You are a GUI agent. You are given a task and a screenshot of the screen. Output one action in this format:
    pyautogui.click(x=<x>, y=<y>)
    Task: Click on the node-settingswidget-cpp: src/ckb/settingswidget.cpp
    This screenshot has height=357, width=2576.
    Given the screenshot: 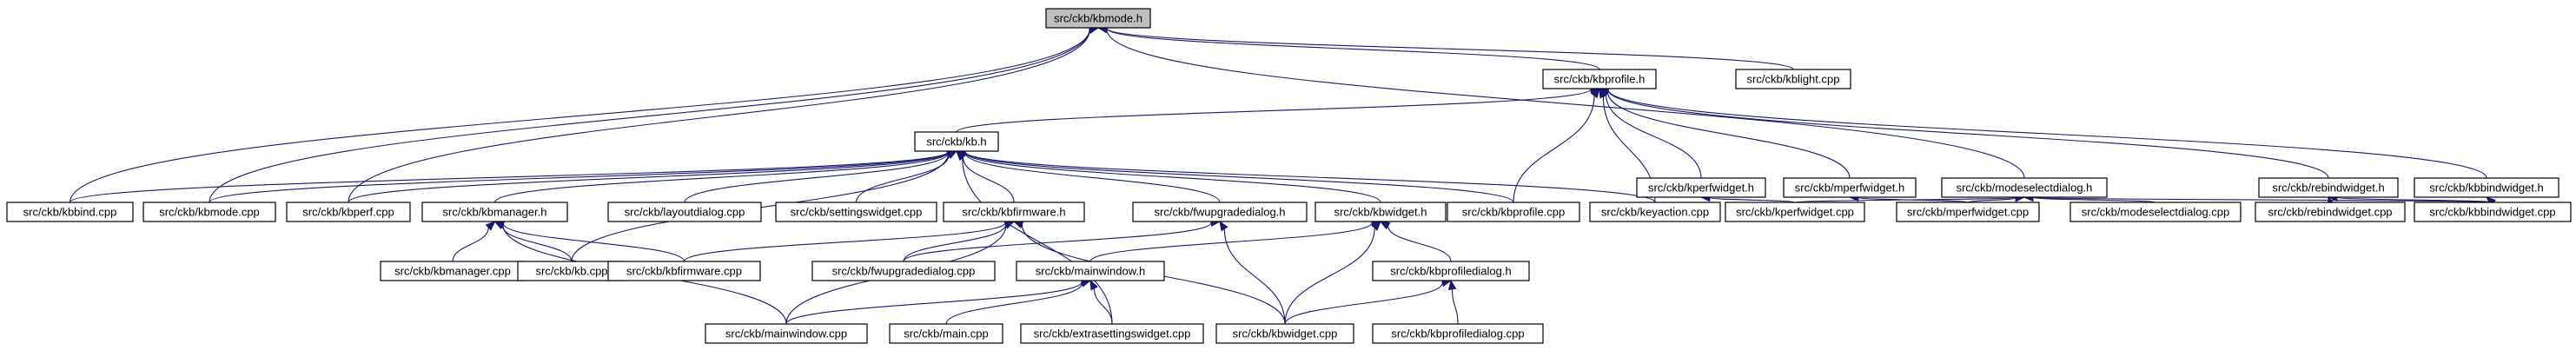 What is the action you would take?
    pyautogui.click(x=856, y=212)
    